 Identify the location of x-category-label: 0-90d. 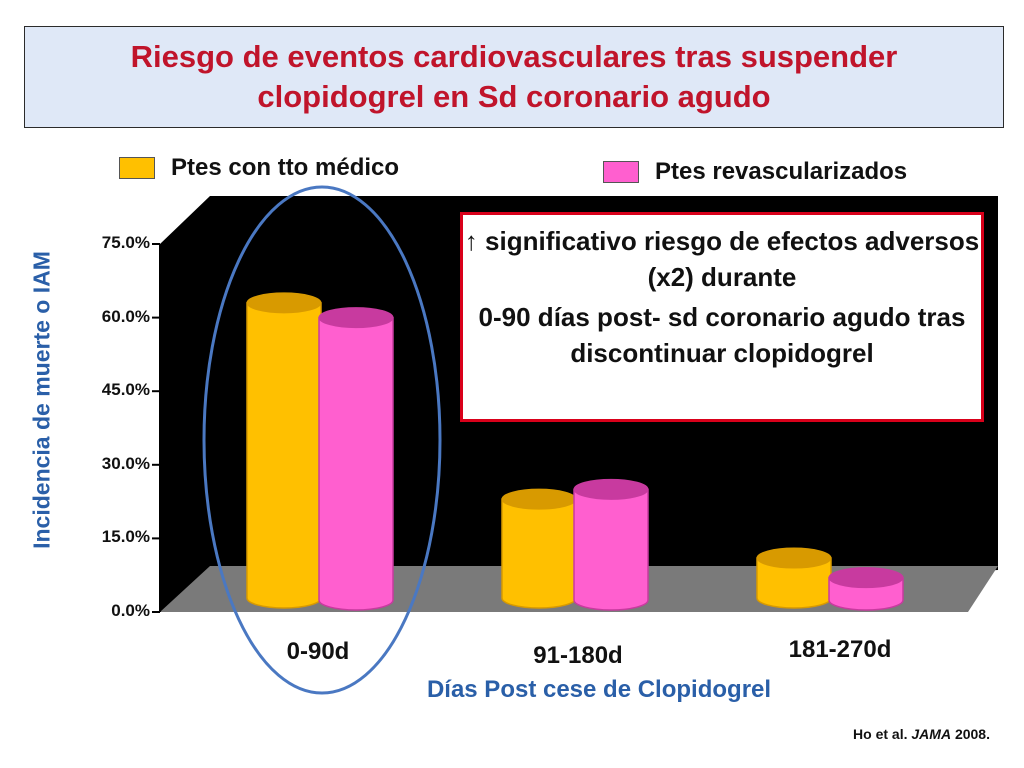
(318, 651).